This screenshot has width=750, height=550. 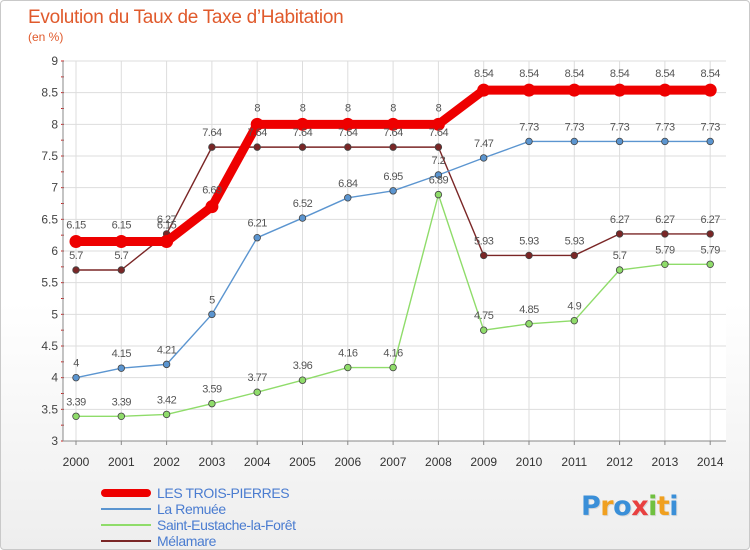 What do you see at coordinates (622, 506) in the screenshot?
I see `logo-letter: o` at bounding box center [622, 506].